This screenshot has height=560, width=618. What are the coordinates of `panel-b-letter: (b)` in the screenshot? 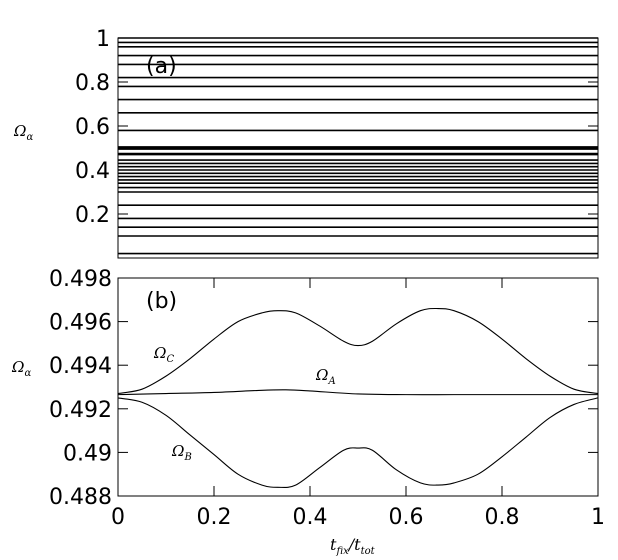 It's located at (161, 301).